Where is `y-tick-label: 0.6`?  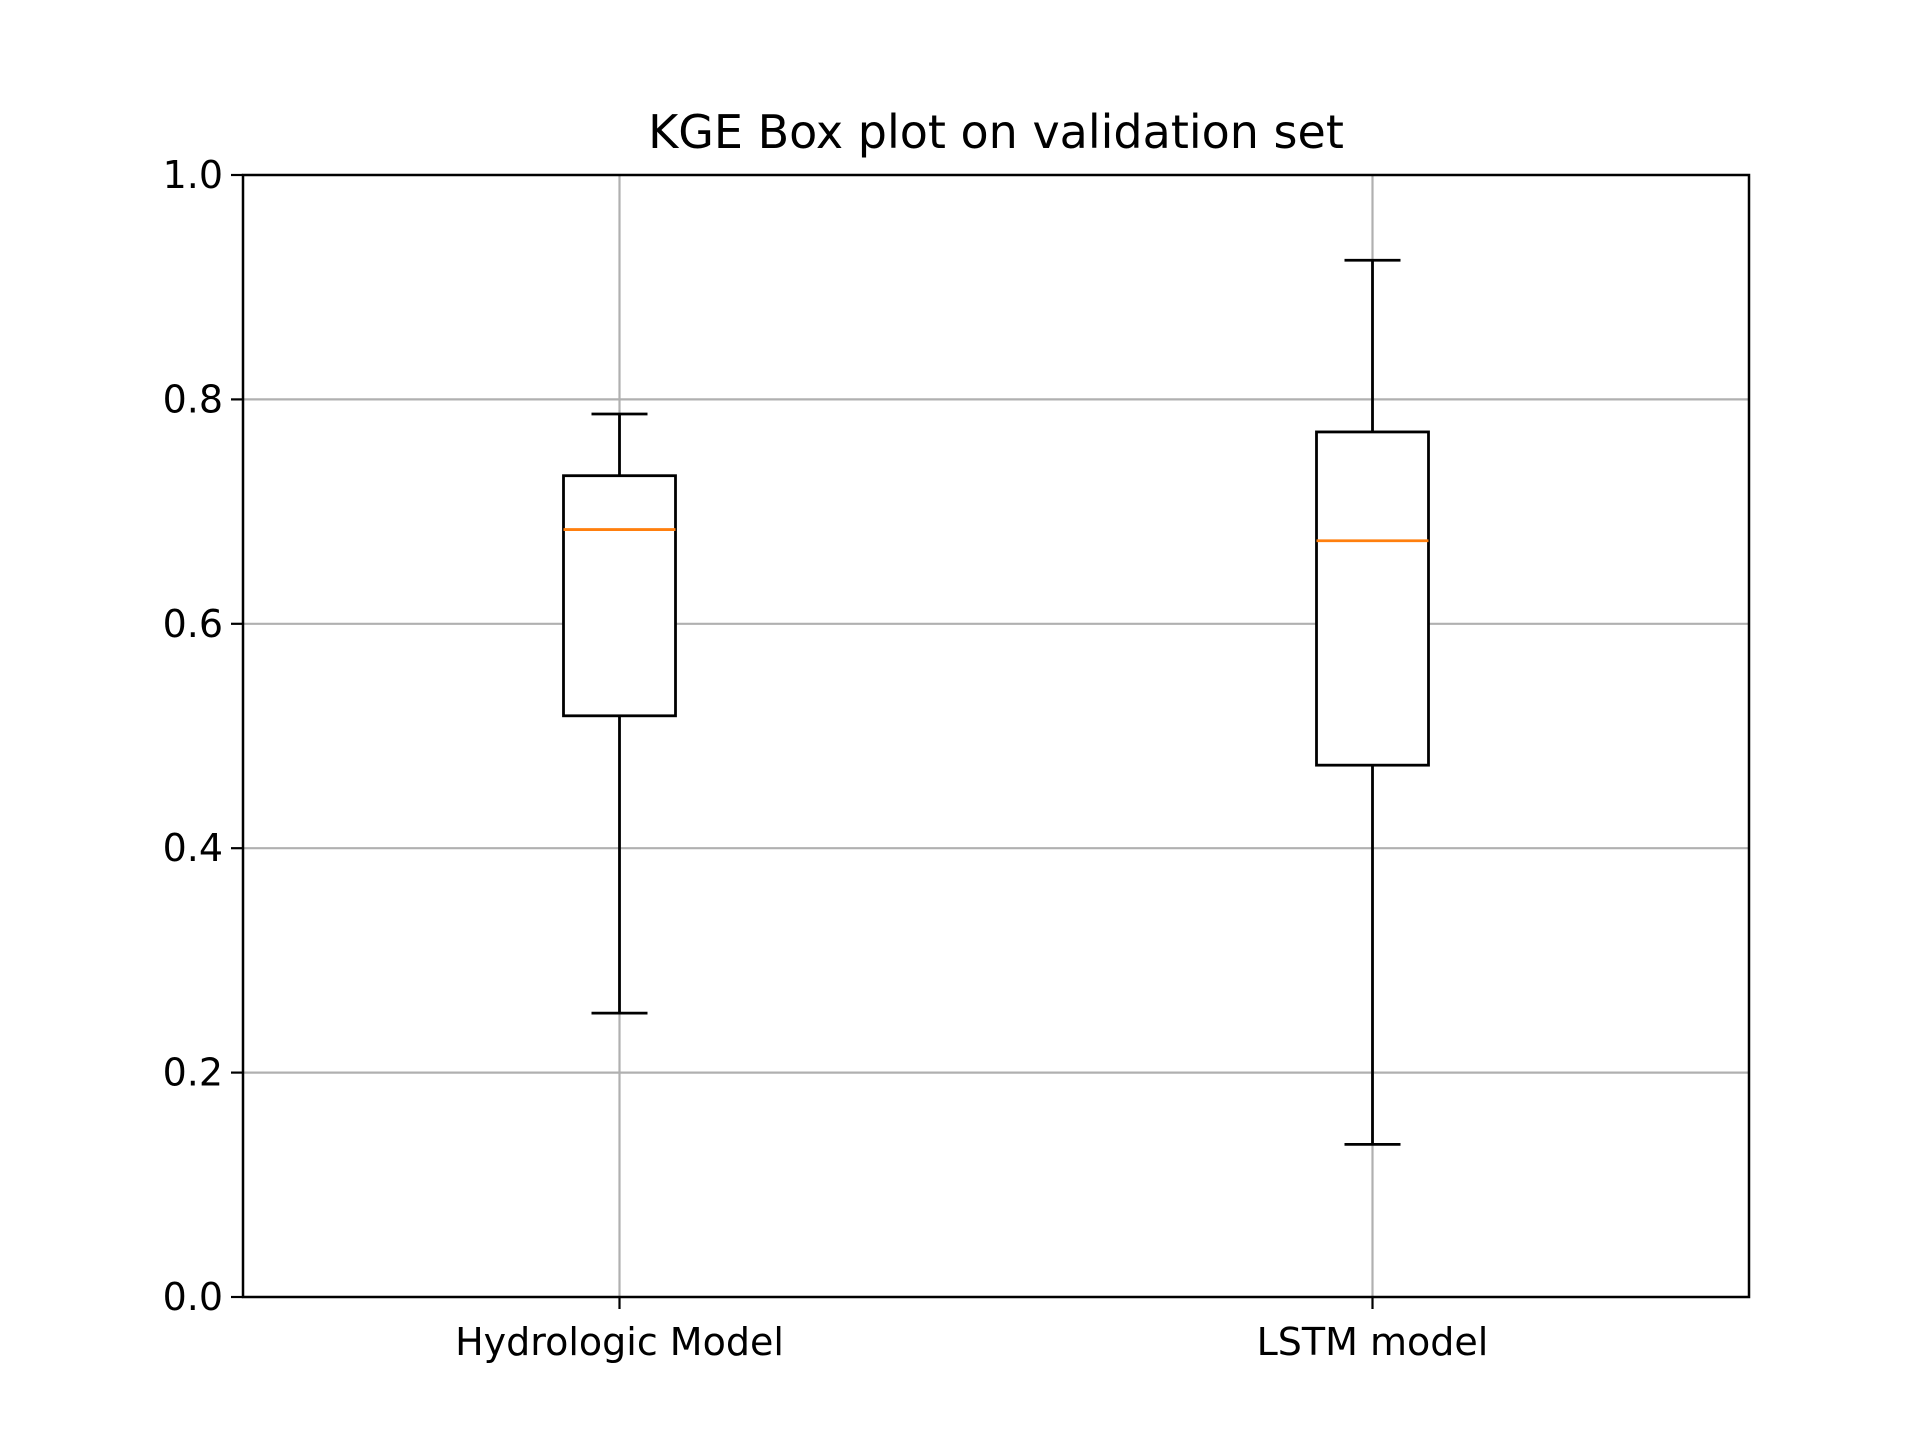 y-tick-label: 0.6 is located at coordinates (193, 624).